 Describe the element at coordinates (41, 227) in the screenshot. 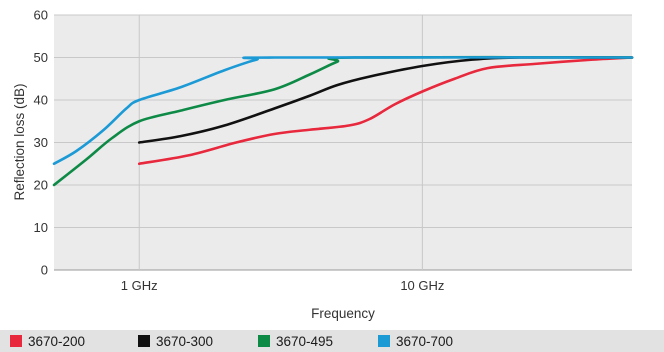

I see `y-tick-label: 10` at that location.